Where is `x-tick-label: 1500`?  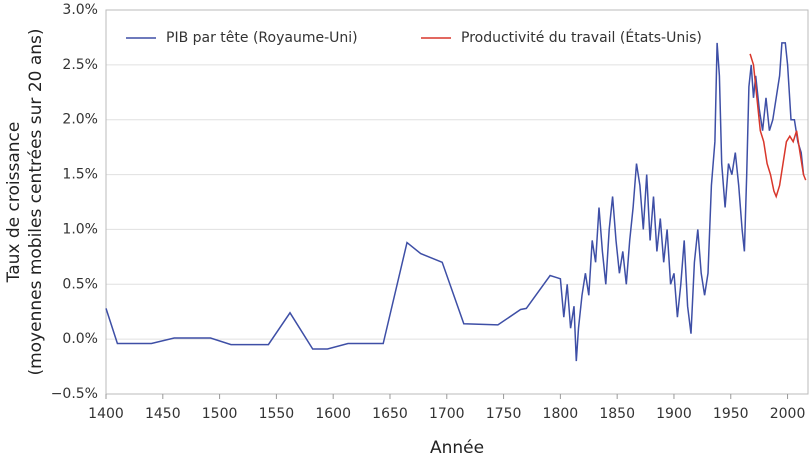 x-tick-label: 1500 is located at coordinates (220, 414).